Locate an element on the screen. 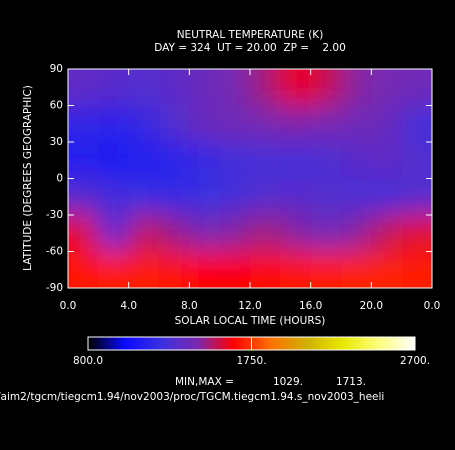 This screenshot has width=455, height=450. chart-title: NEUTRAL TEMPERATURE (K) is located at coordinates (250, 35).